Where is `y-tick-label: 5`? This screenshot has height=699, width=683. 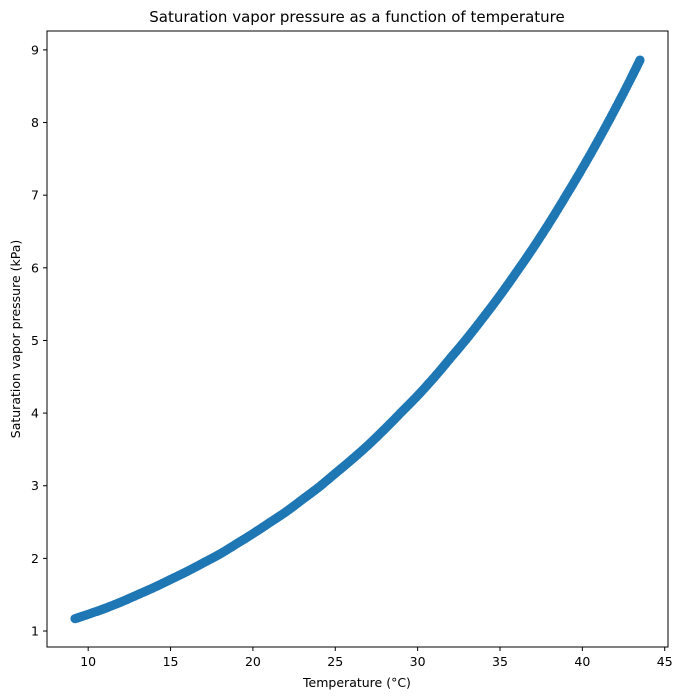 y-tick-label: 5 is located at coordinates (35, 340).